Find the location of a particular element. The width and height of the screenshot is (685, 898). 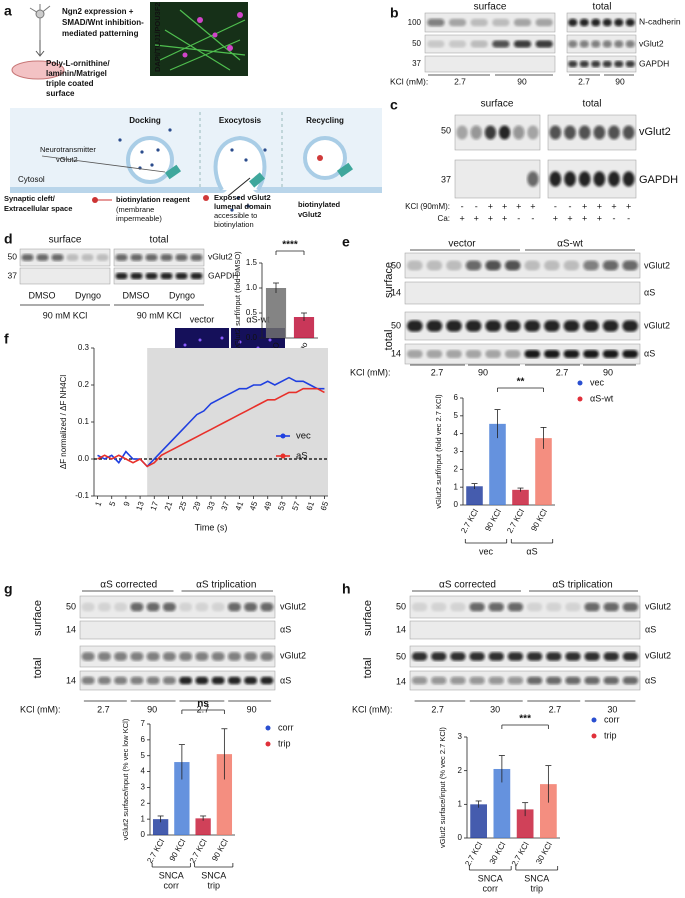

label: 50 is located at coordinates (396, 265).